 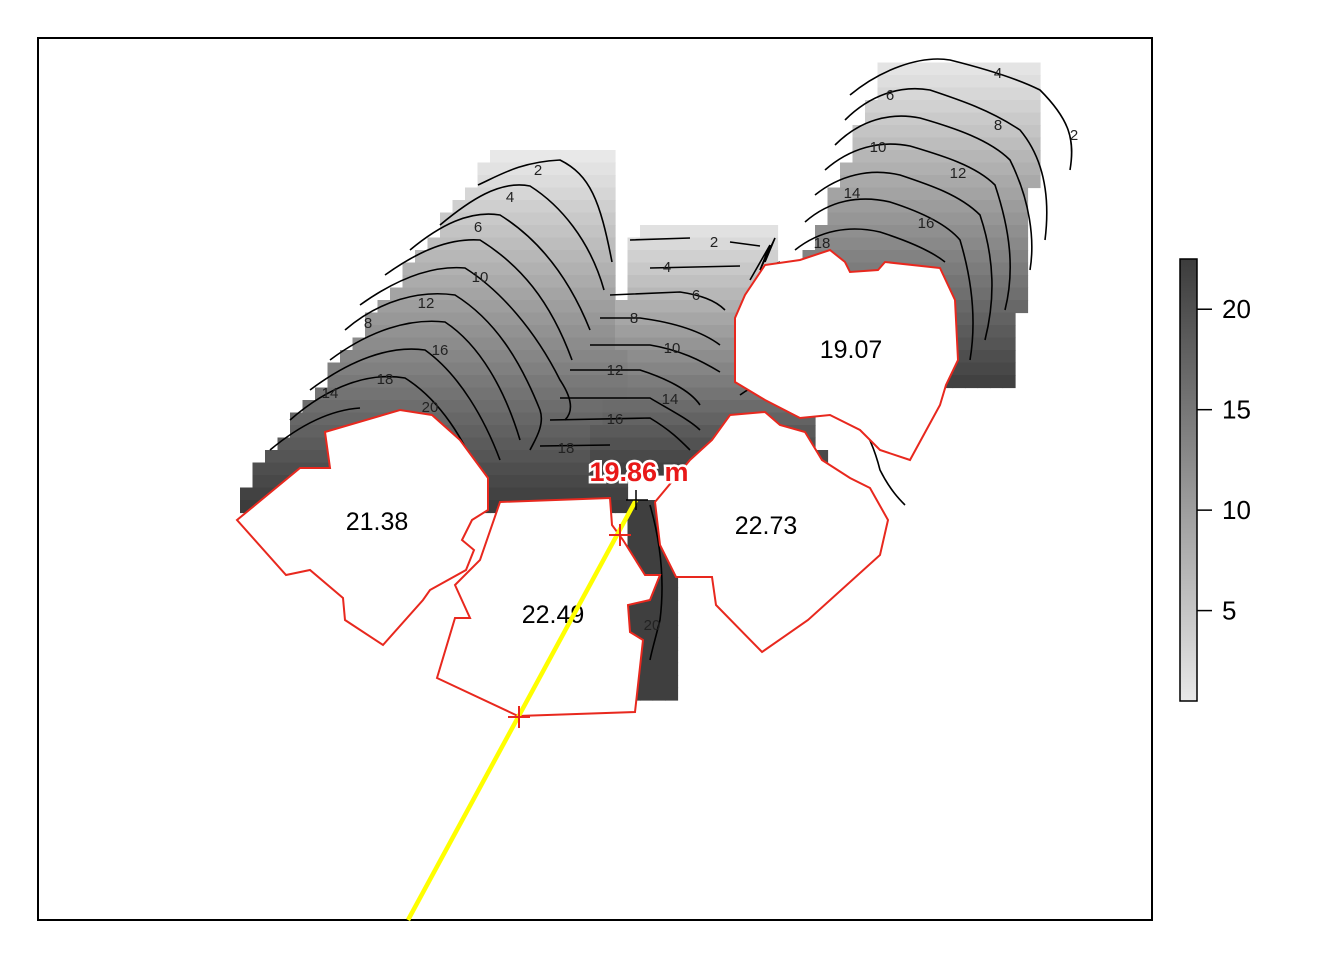 I want to click on color-legend: 5 10 15 20, so click(x=1215, y=480).